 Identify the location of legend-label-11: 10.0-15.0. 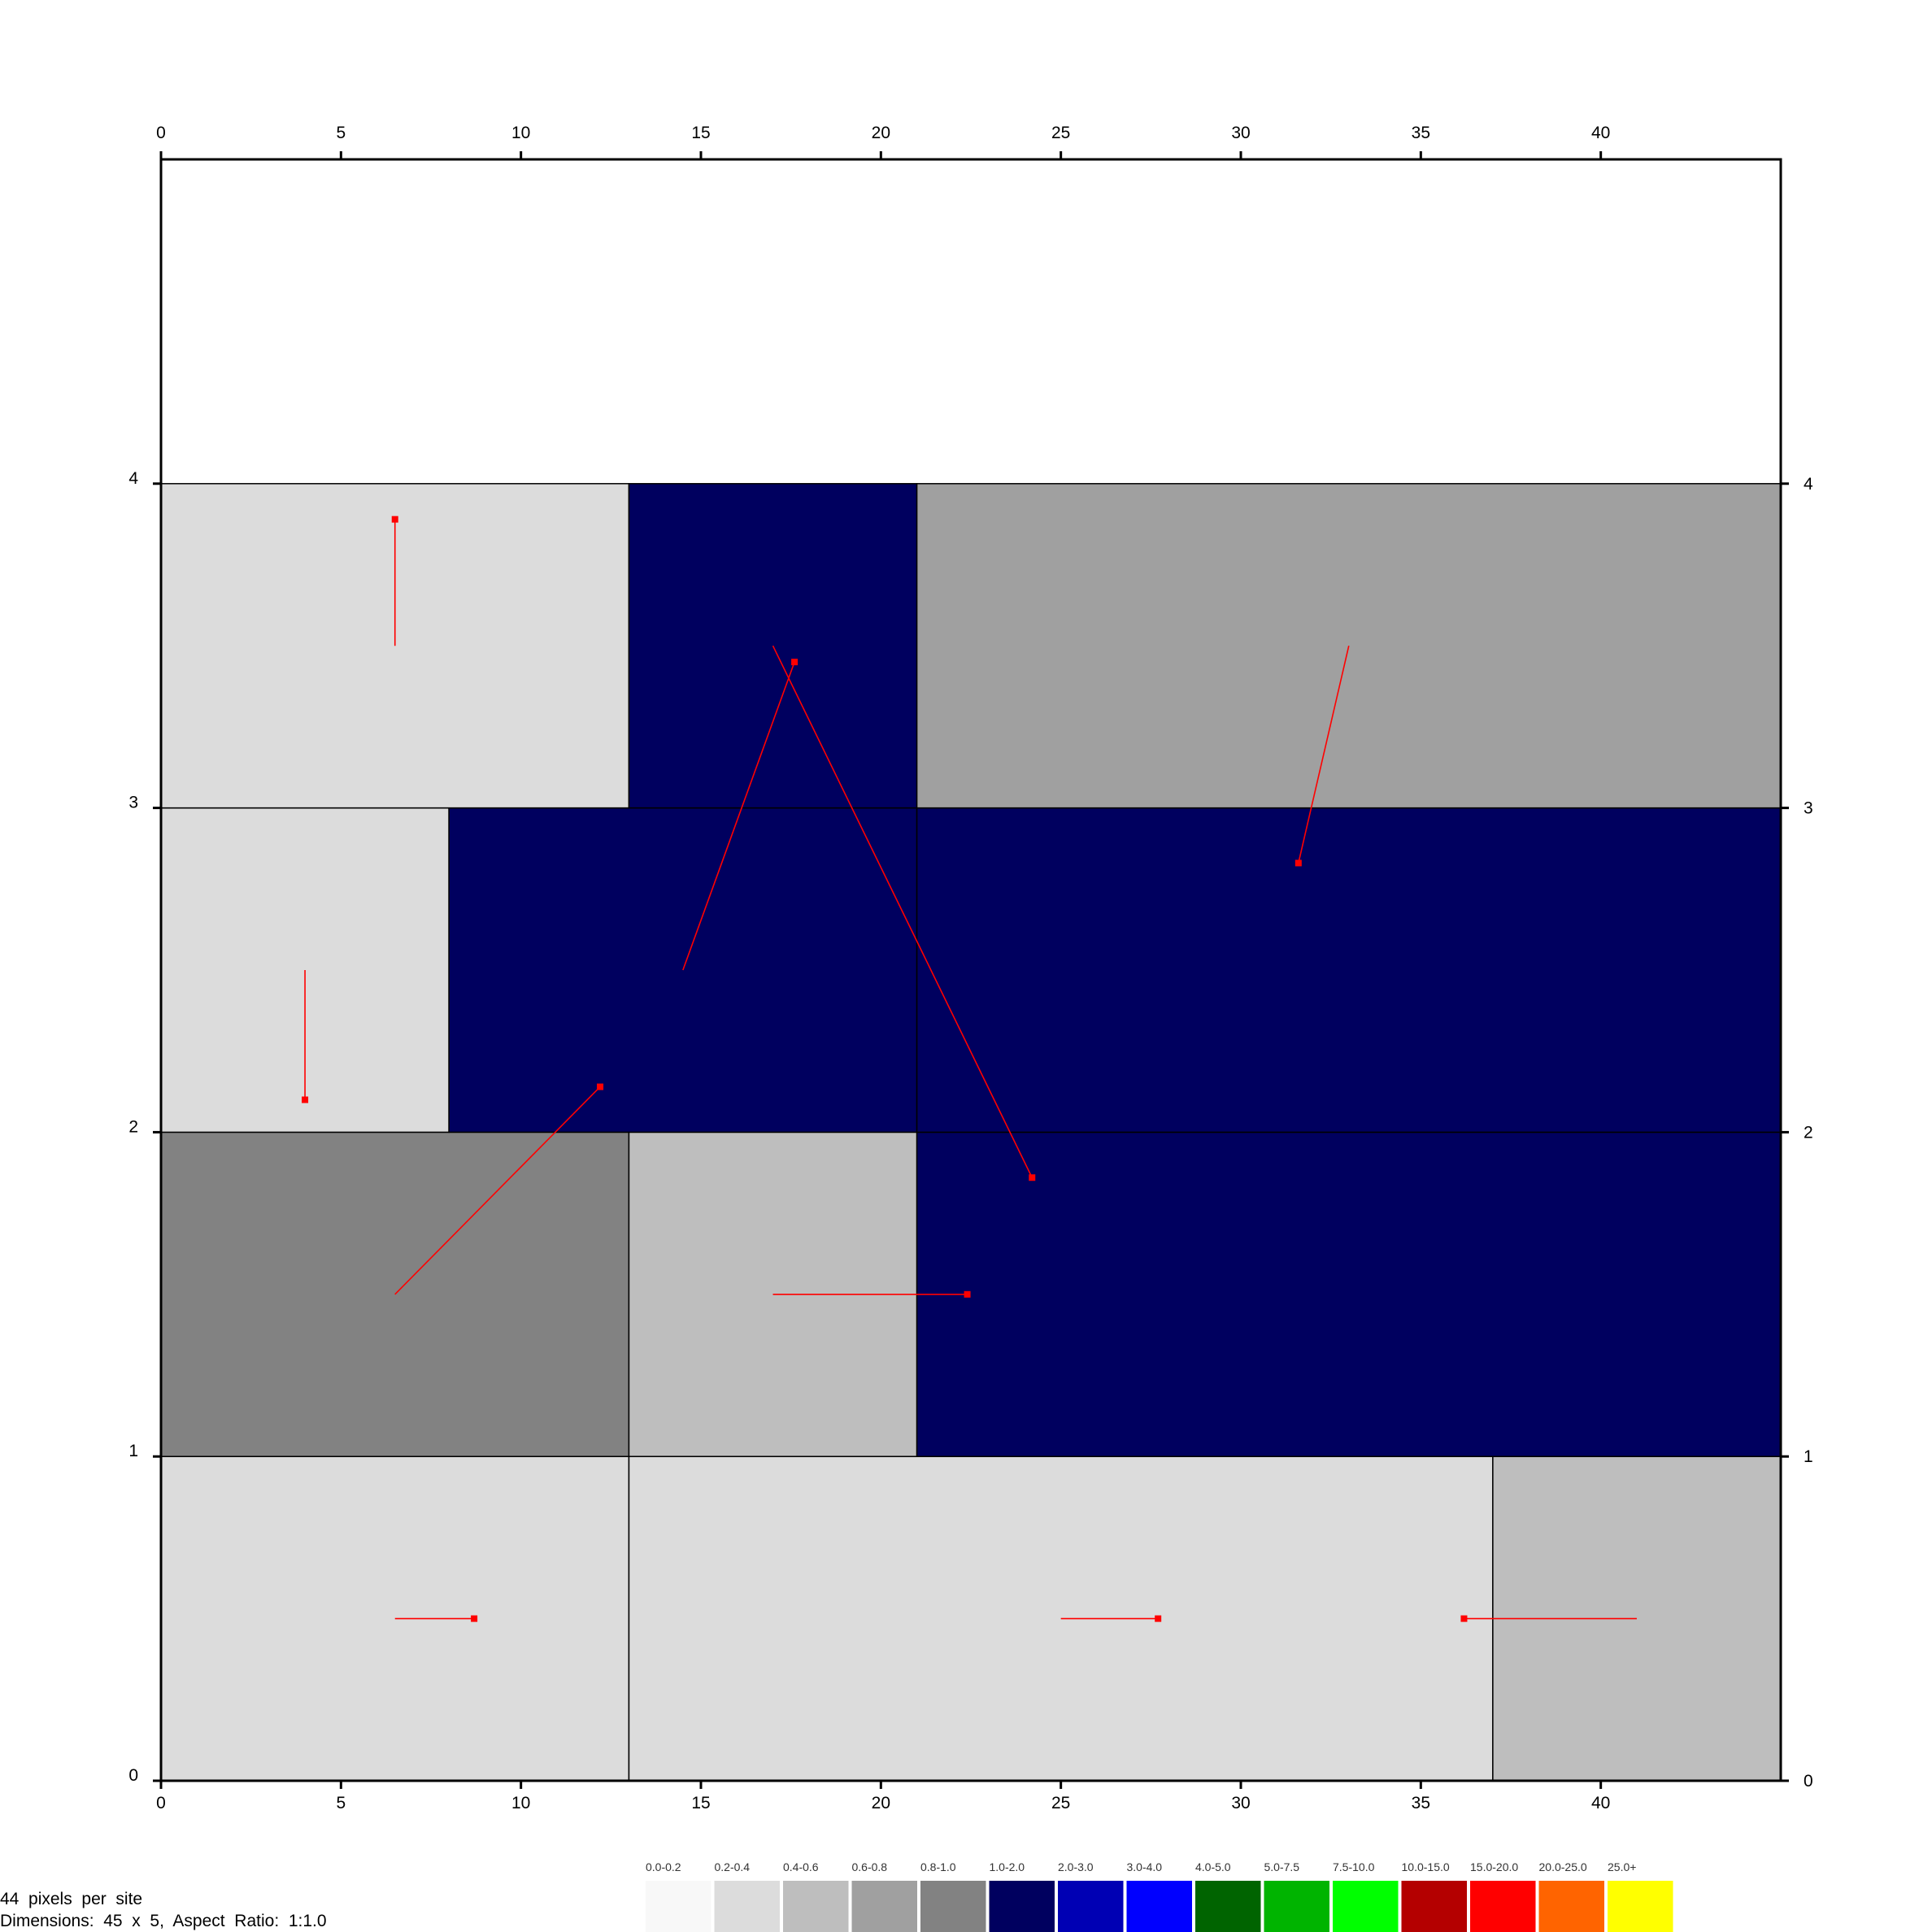
(1426, 1867).